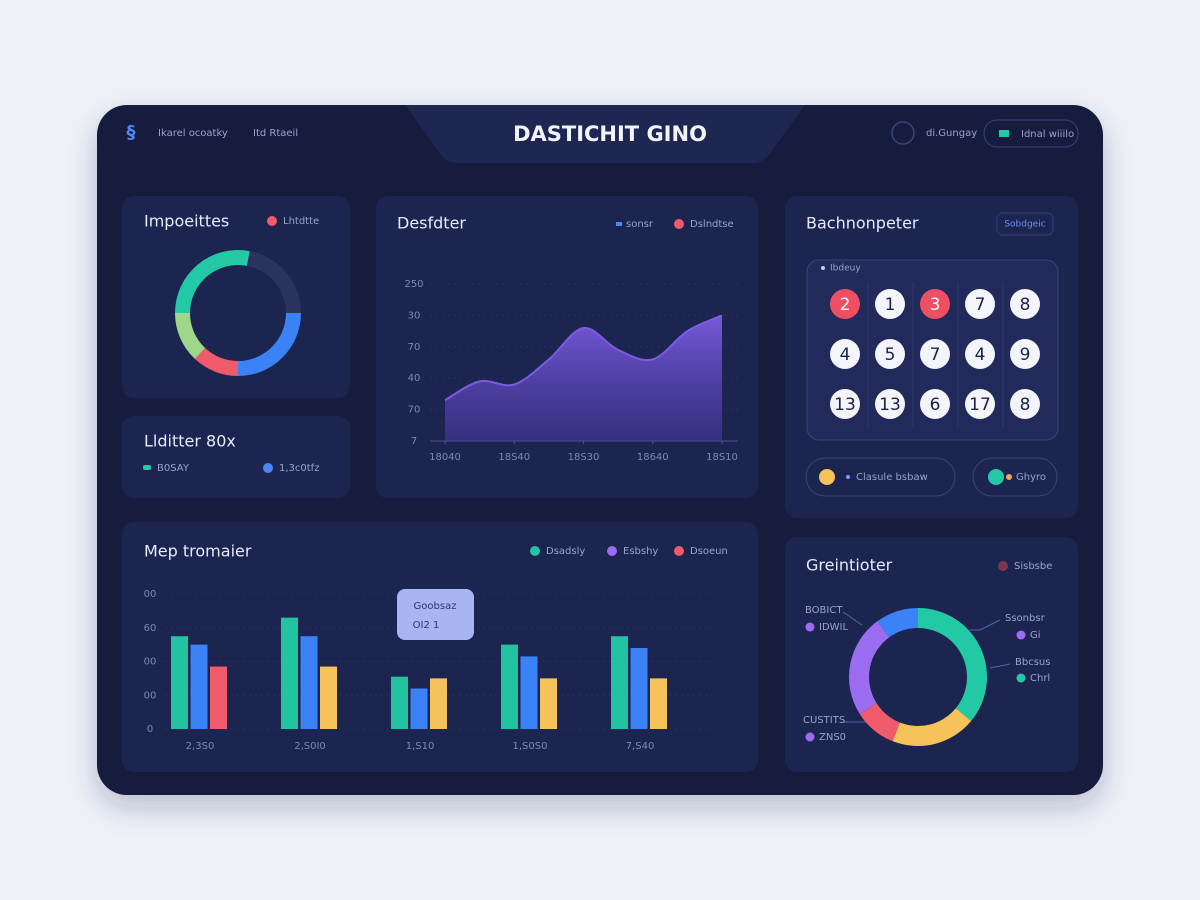  I want to click on callout-title: Bbcsus, so click(1032, 662).